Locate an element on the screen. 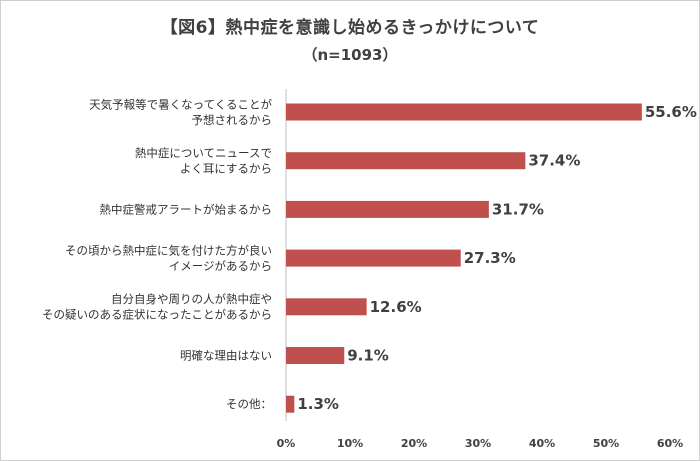 Image resolution: width=700 pixels, height=461 pixels. bar-value-label: 55.6% is located at coordinates (671, 112).